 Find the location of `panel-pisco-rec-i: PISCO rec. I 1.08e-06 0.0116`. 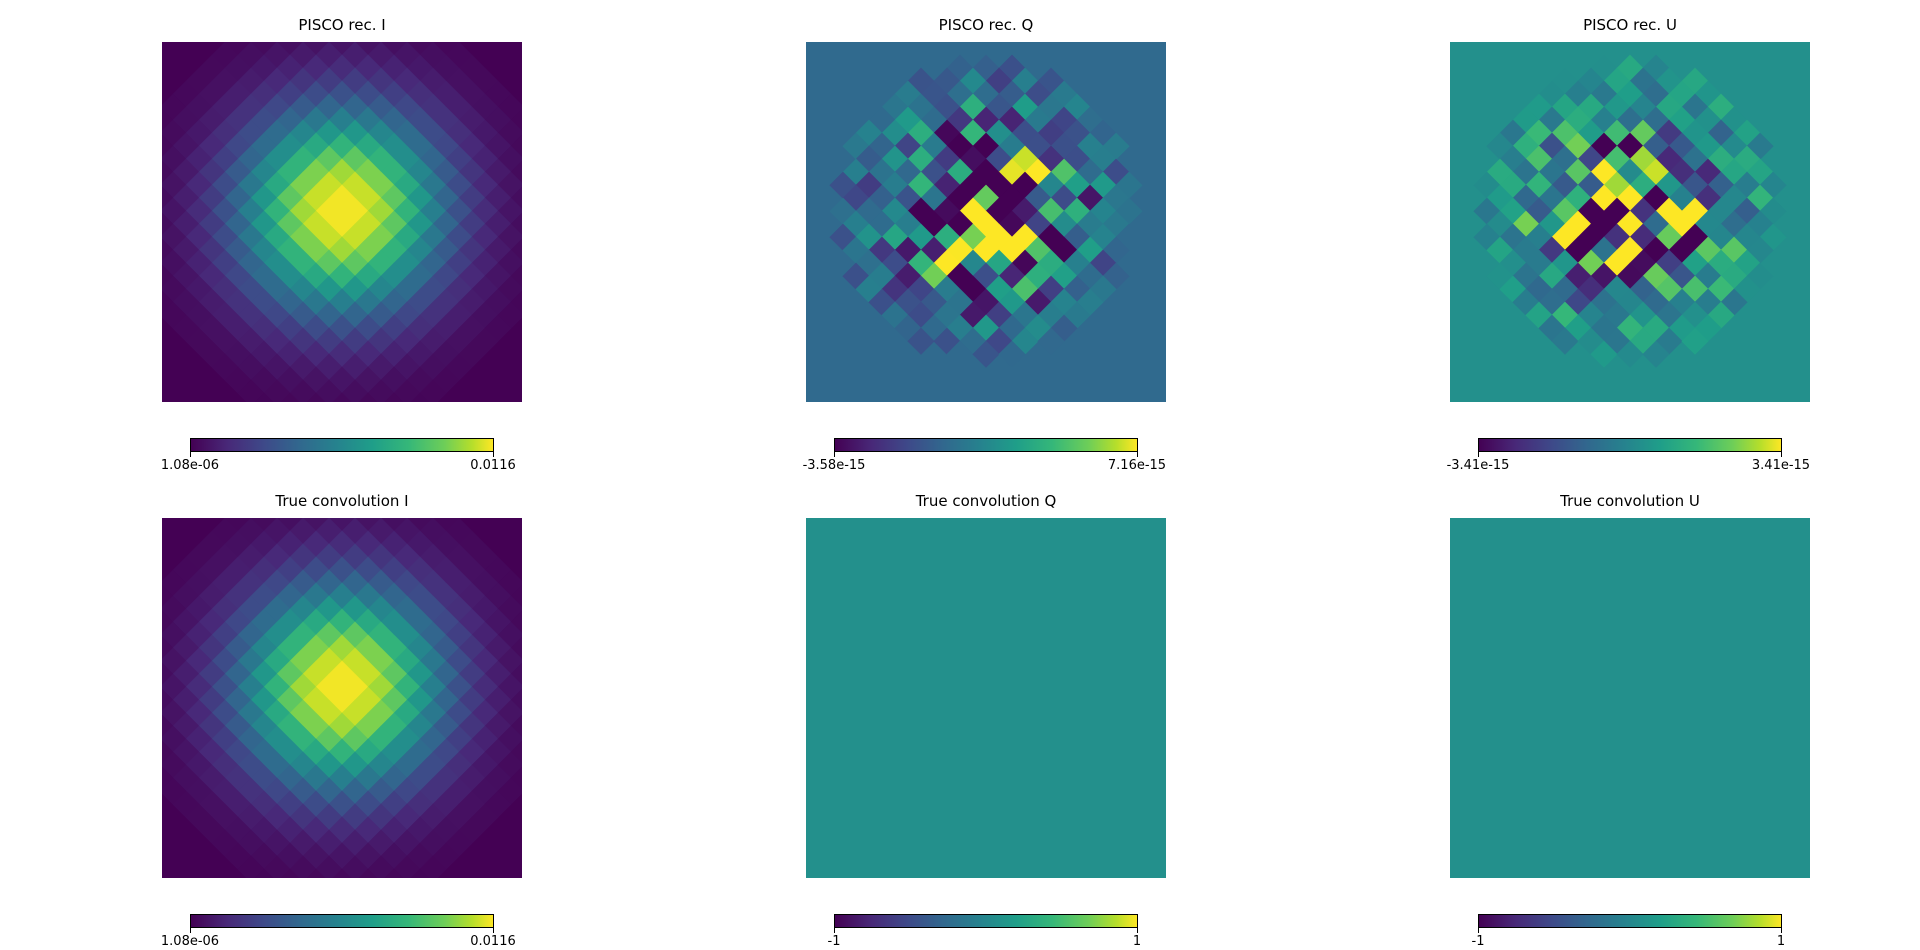

panel-pisco-rec-i: PISCO rec. I 1.08e-06 0.0116 is located at coordinates (341, 243).